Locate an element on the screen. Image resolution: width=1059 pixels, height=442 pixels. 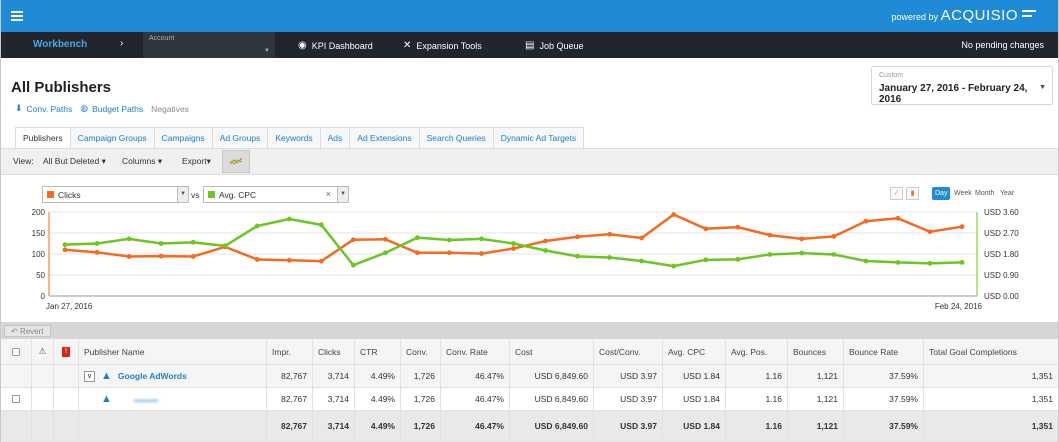
total-avg-cpc: USD 1.84 is located at coordinates (694, 426).